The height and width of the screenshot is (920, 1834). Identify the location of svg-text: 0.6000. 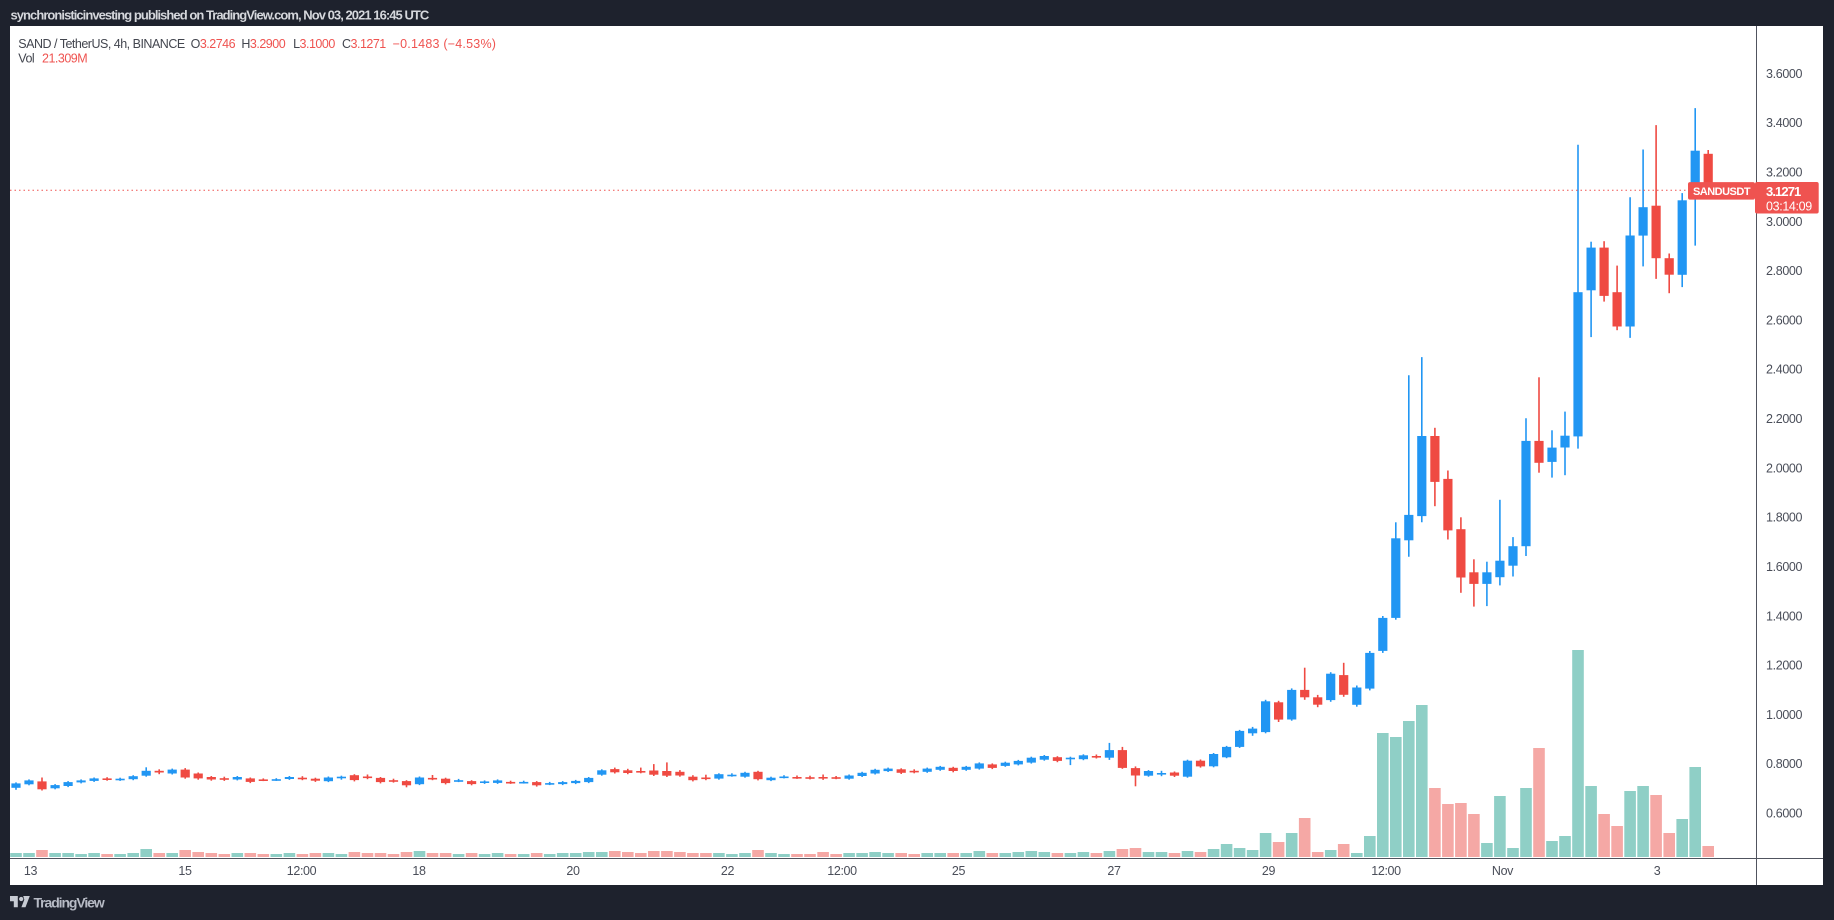
(1784, 814).